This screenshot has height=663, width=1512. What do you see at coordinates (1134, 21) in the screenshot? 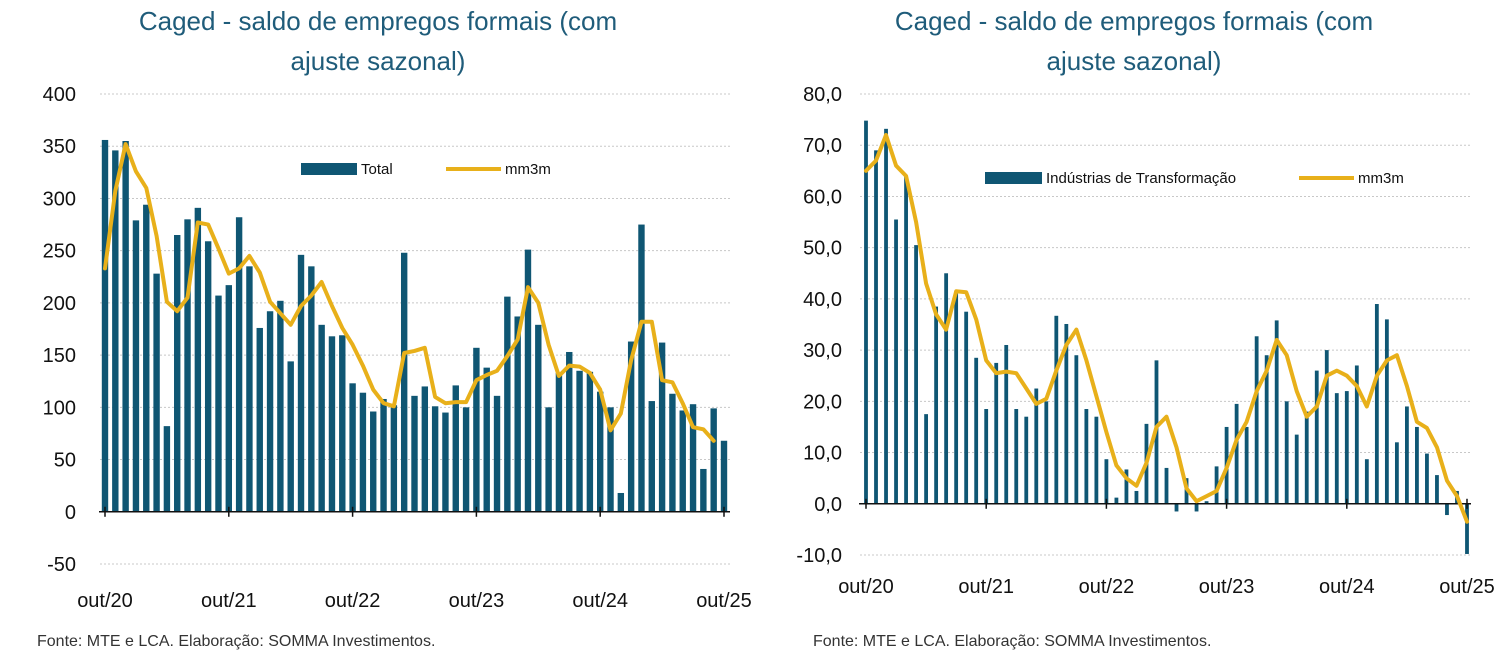
I see `chart-title-line-1: Caged - saldo de empregos formais (com` at bounding box center [1134, 21].